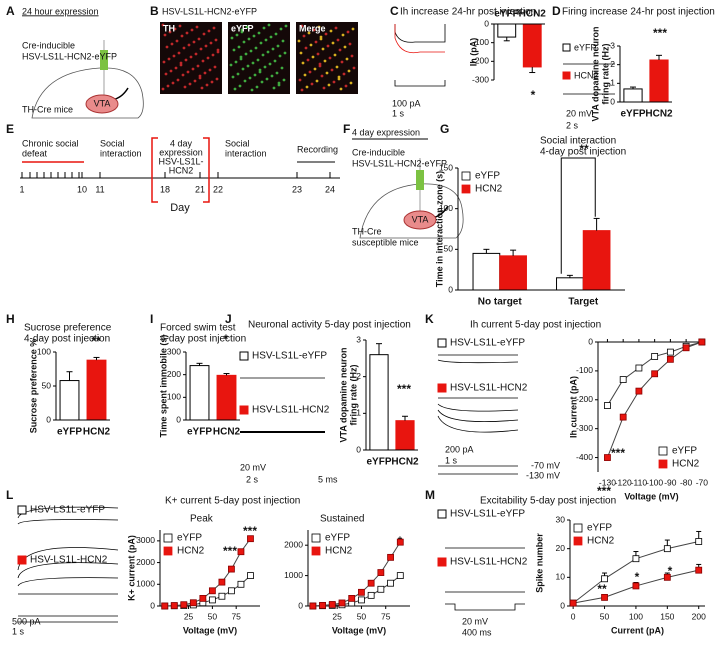  What do you see at coordinates (163, 386) in the screenshot?
I see `y-axis-label: Time spent immobile (s)` at bounding box center [163, 386].